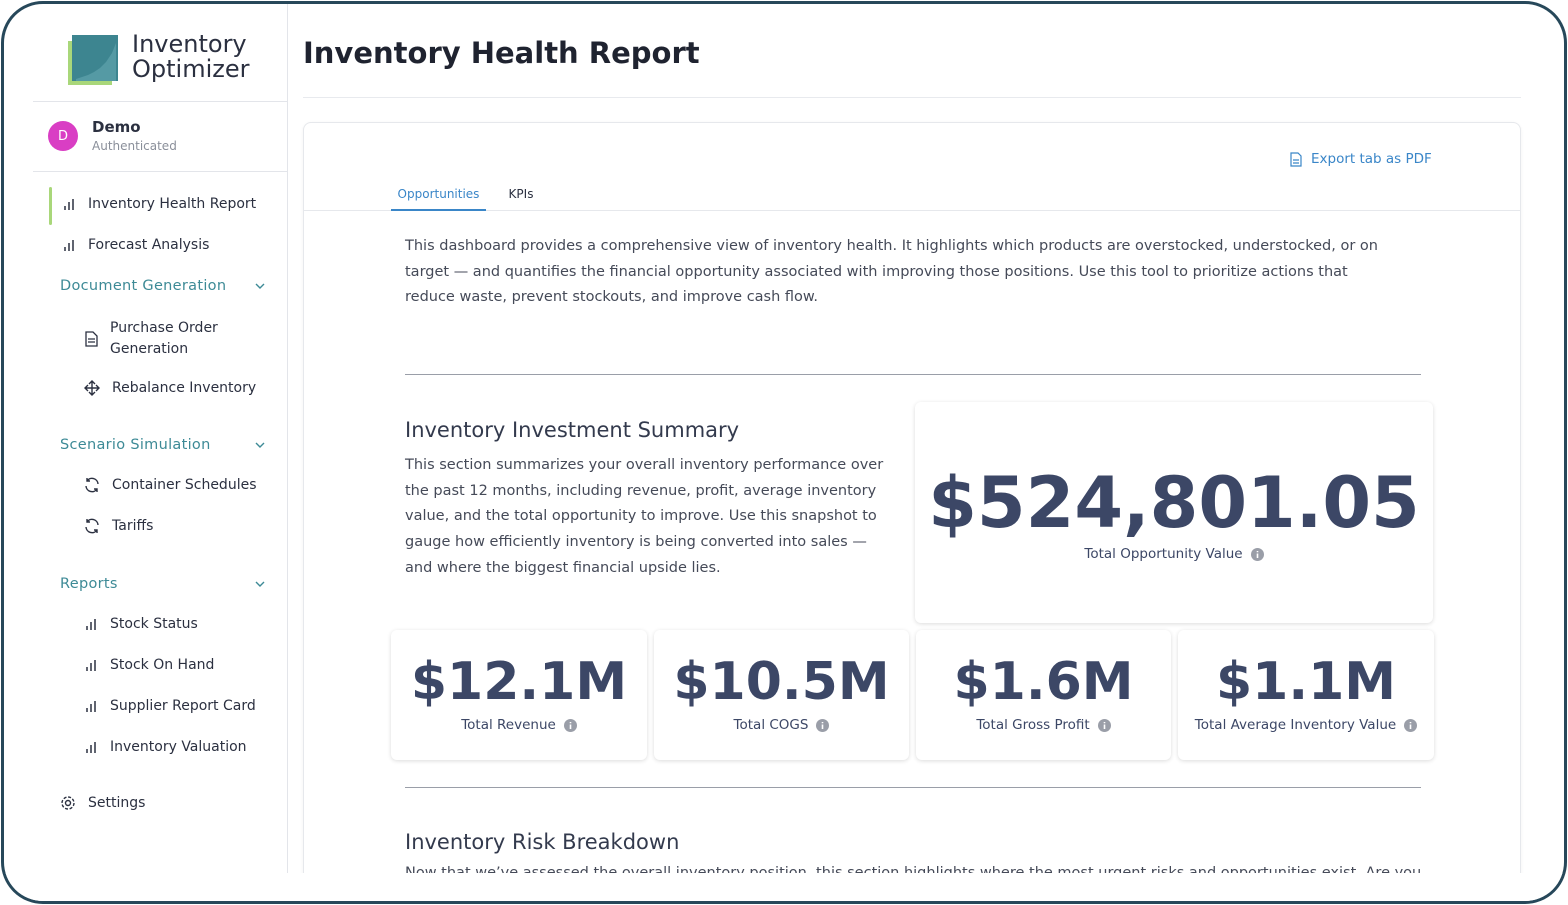  I want to click on nav-item: Inventory Valuation, so click(165, 747).